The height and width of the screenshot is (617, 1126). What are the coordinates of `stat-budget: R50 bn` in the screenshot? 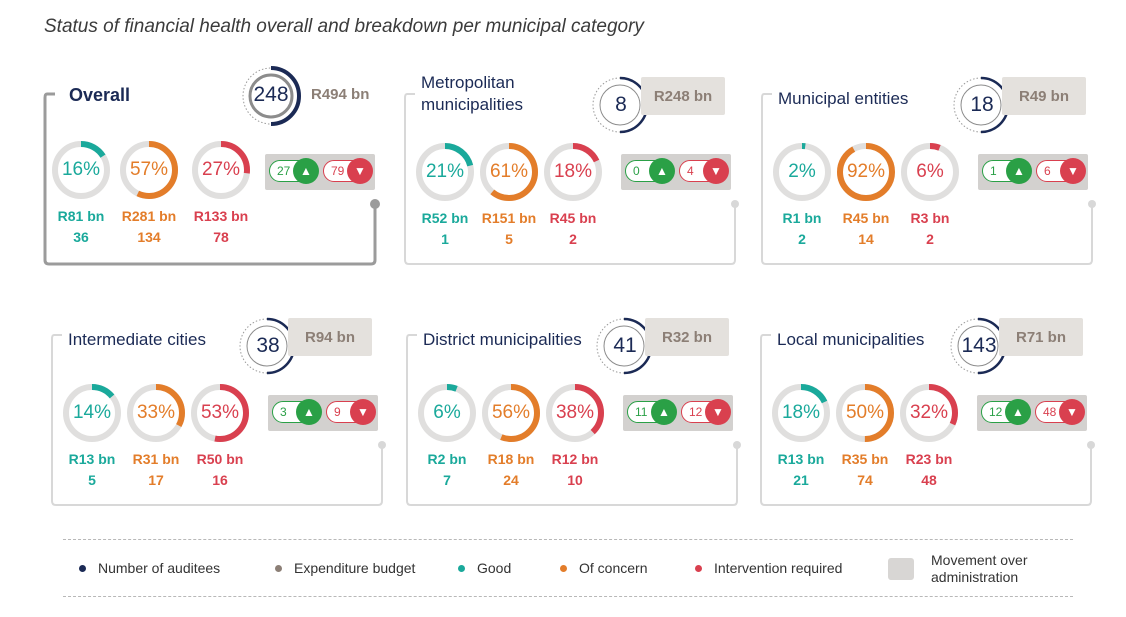 It's located at (220, 459).